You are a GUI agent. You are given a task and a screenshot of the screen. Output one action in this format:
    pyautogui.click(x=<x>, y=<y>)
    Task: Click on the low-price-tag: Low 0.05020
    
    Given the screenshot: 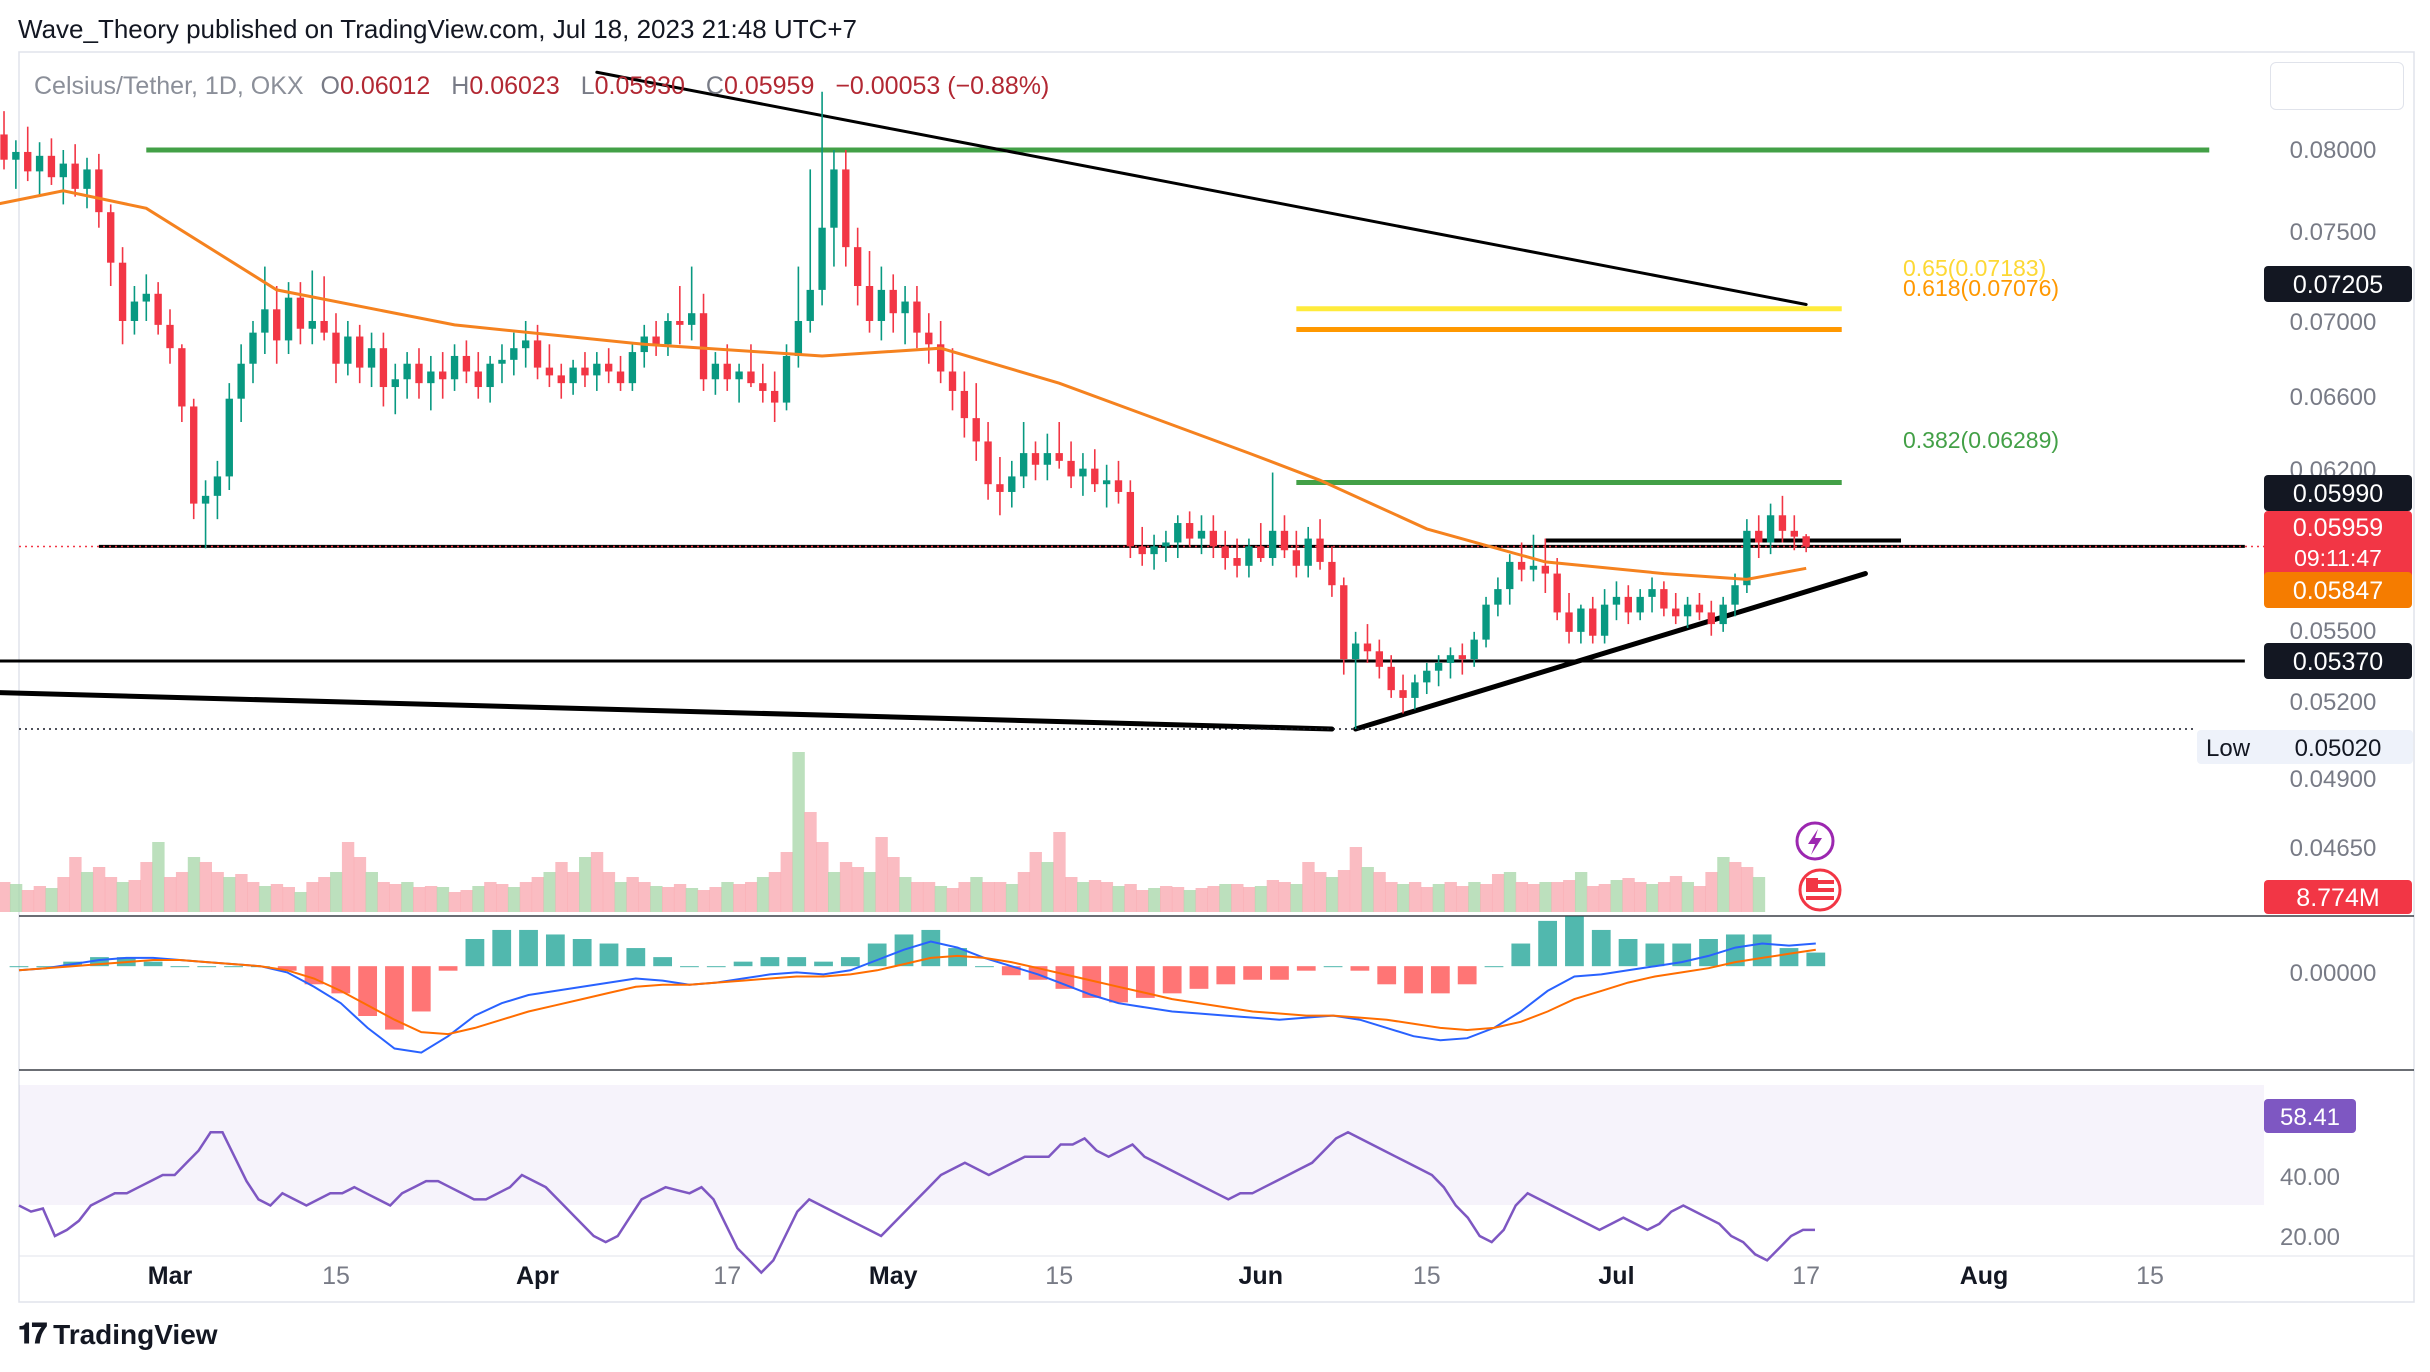 What is the action you would take?
    pyautogui.click(x=2305, y=747)
    